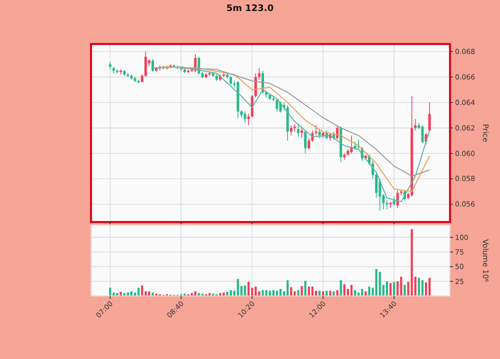  What do you see at coordinates (250, 9) in the screenshot?
I see `chart-title: 5m 123.0` at bounding box center [250, 9].